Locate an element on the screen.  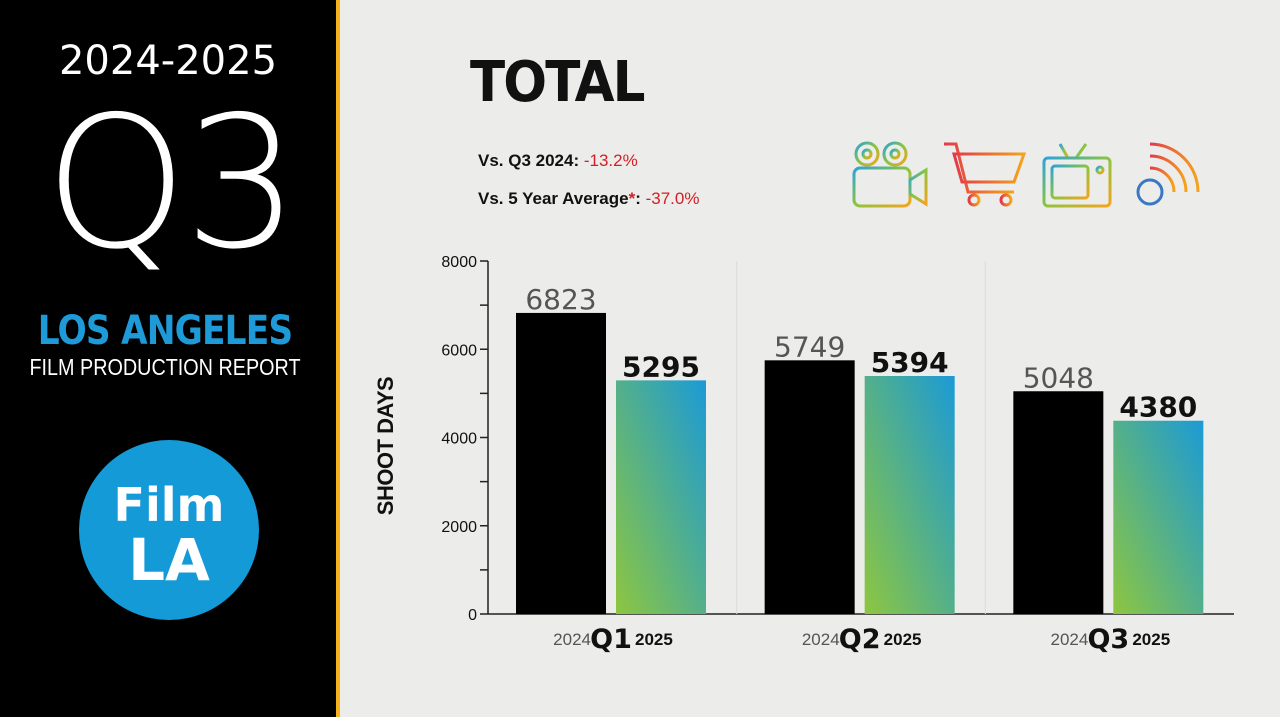
bar-2025-Q2 is located at coordinates (909, 494).